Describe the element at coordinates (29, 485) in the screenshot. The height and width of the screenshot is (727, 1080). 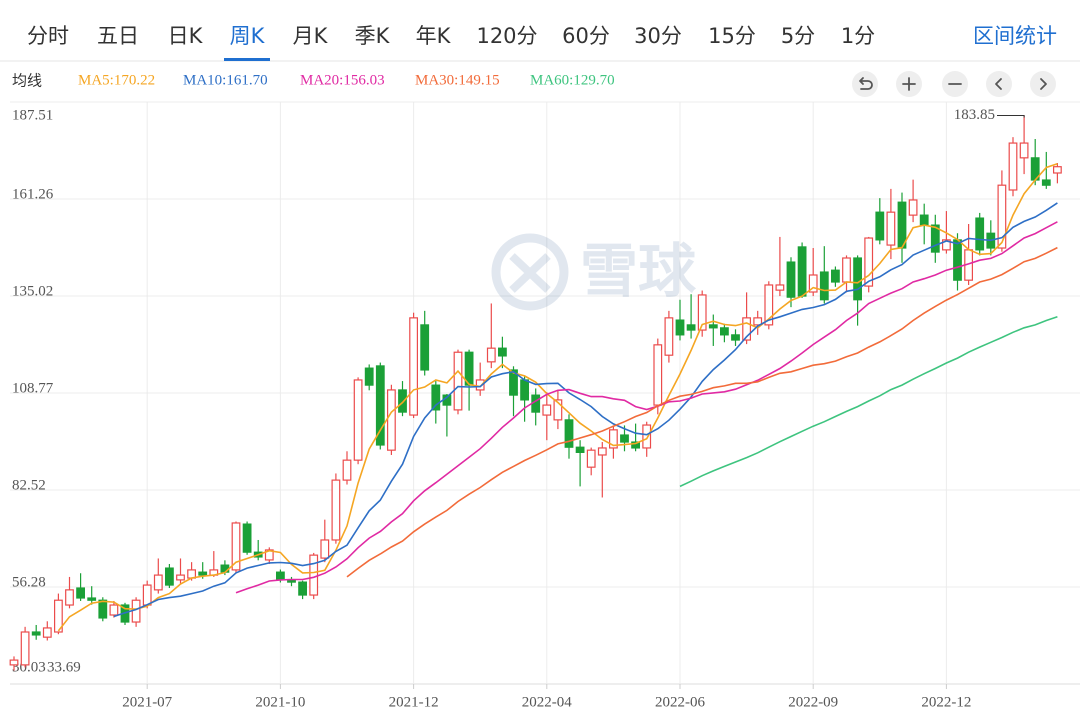
I see `y-tick-label: 82.52` at that location.